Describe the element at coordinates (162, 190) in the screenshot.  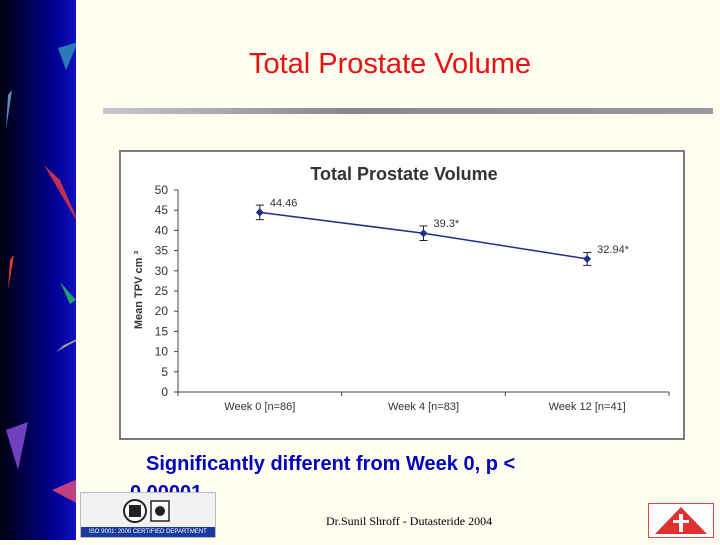
I see `y-tick-label: 50` at that location.